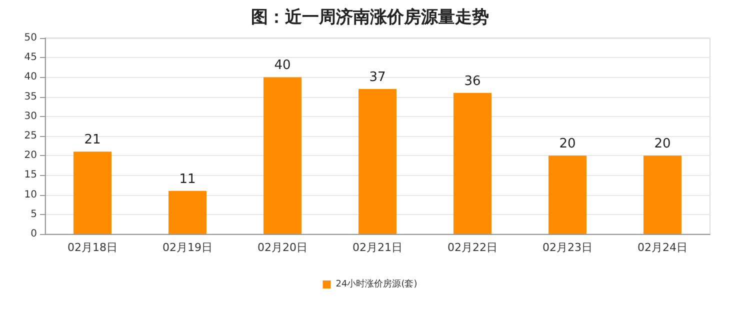  What do you see at coordinates (92, 140) in the screenshot?
I see `data-label: 21` at bounding box center [92, 140].